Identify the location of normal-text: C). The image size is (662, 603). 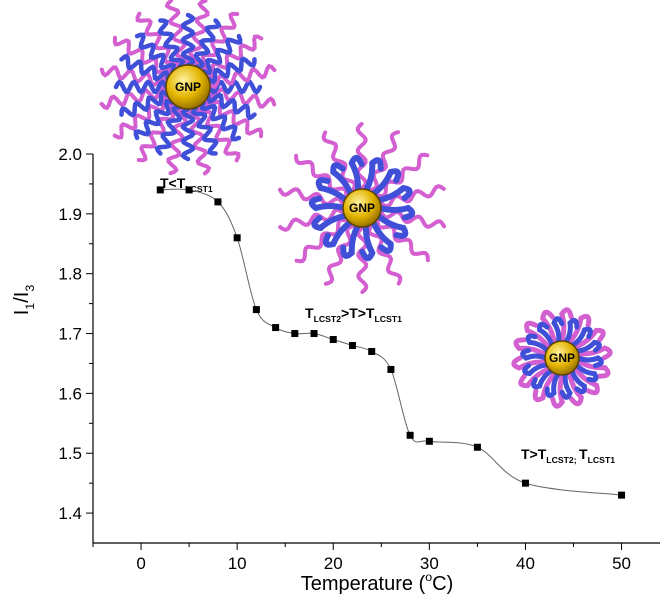
(442, 584).